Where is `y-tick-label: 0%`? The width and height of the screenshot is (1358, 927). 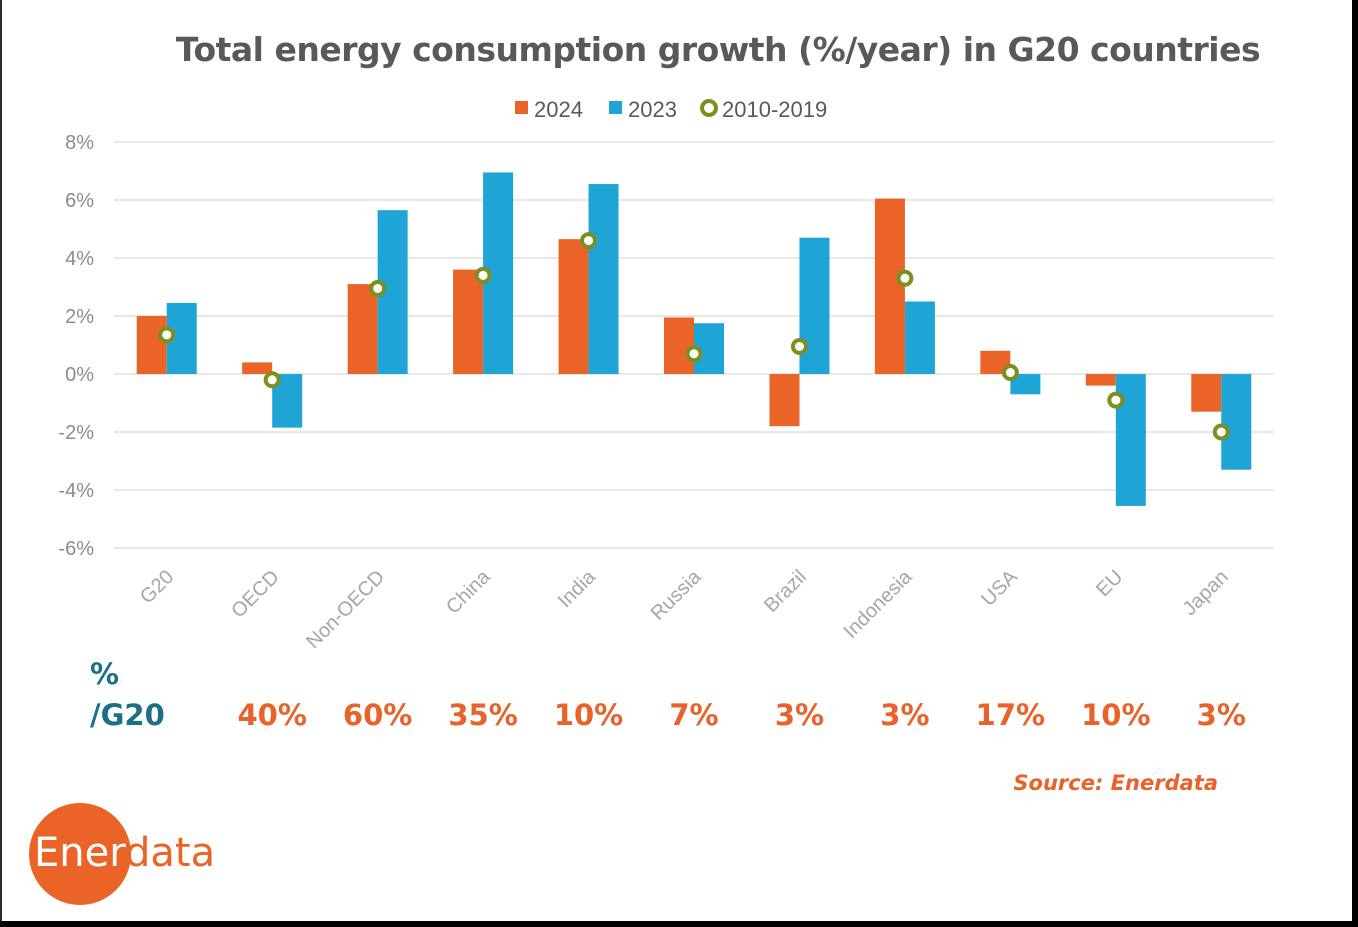 y-tick-label: 0% is located at coordinates (79, 375).